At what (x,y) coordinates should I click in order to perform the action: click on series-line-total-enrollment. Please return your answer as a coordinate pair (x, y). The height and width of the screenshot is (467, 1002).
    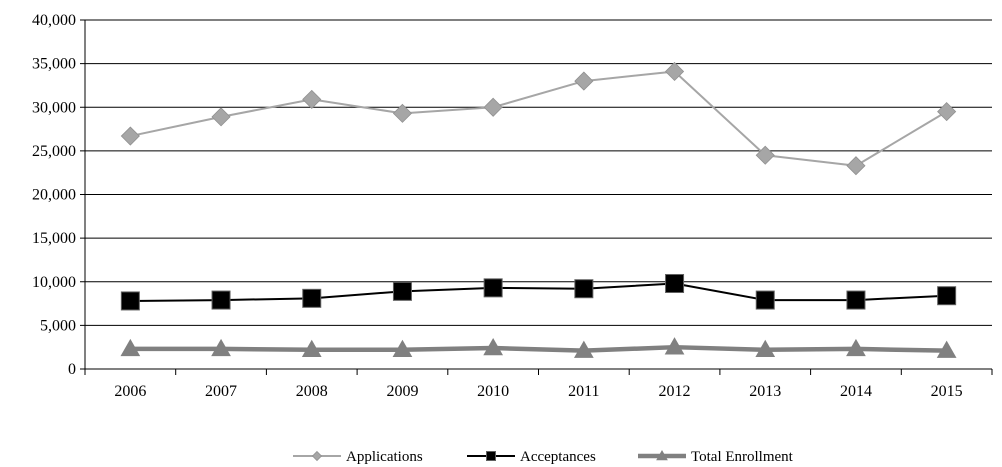
    Looking at the image, I should click on (538, 348).